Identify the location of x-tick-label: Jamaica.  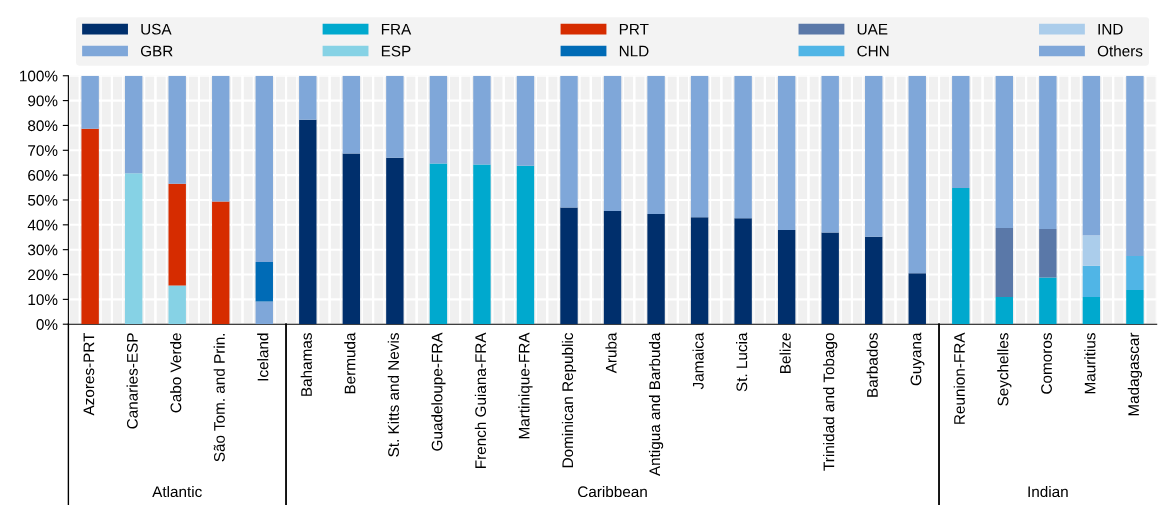
(698, 361).